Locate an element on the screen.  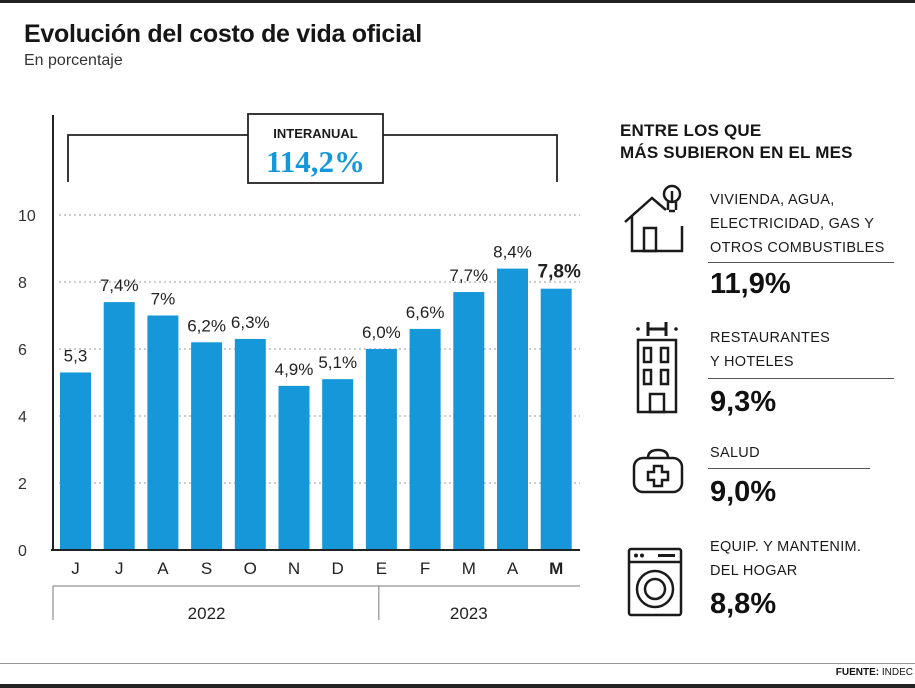
house-bulb-icon is located at coordinates (654, 218).